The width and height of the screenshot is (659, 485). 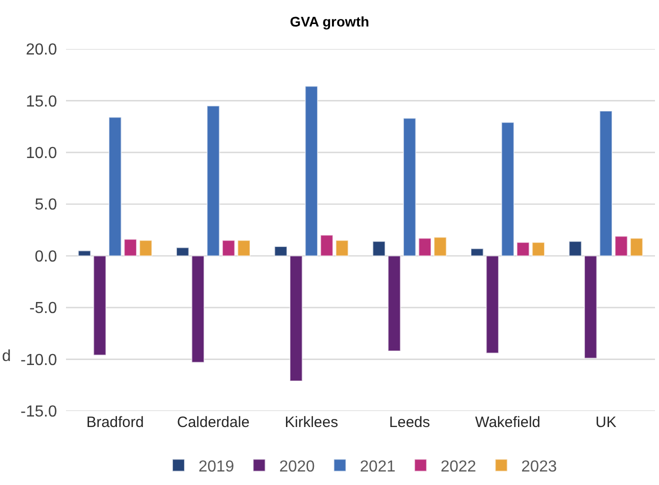 I want to click on x-tick-label: Kirklees, so click(x=311, y=422).